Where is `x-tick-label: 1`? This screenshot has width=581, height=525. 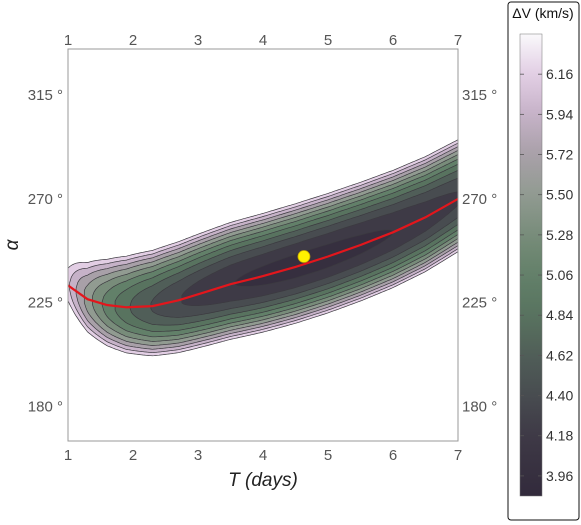 x-tick-label: 1 is located at coordinates (68, 455).